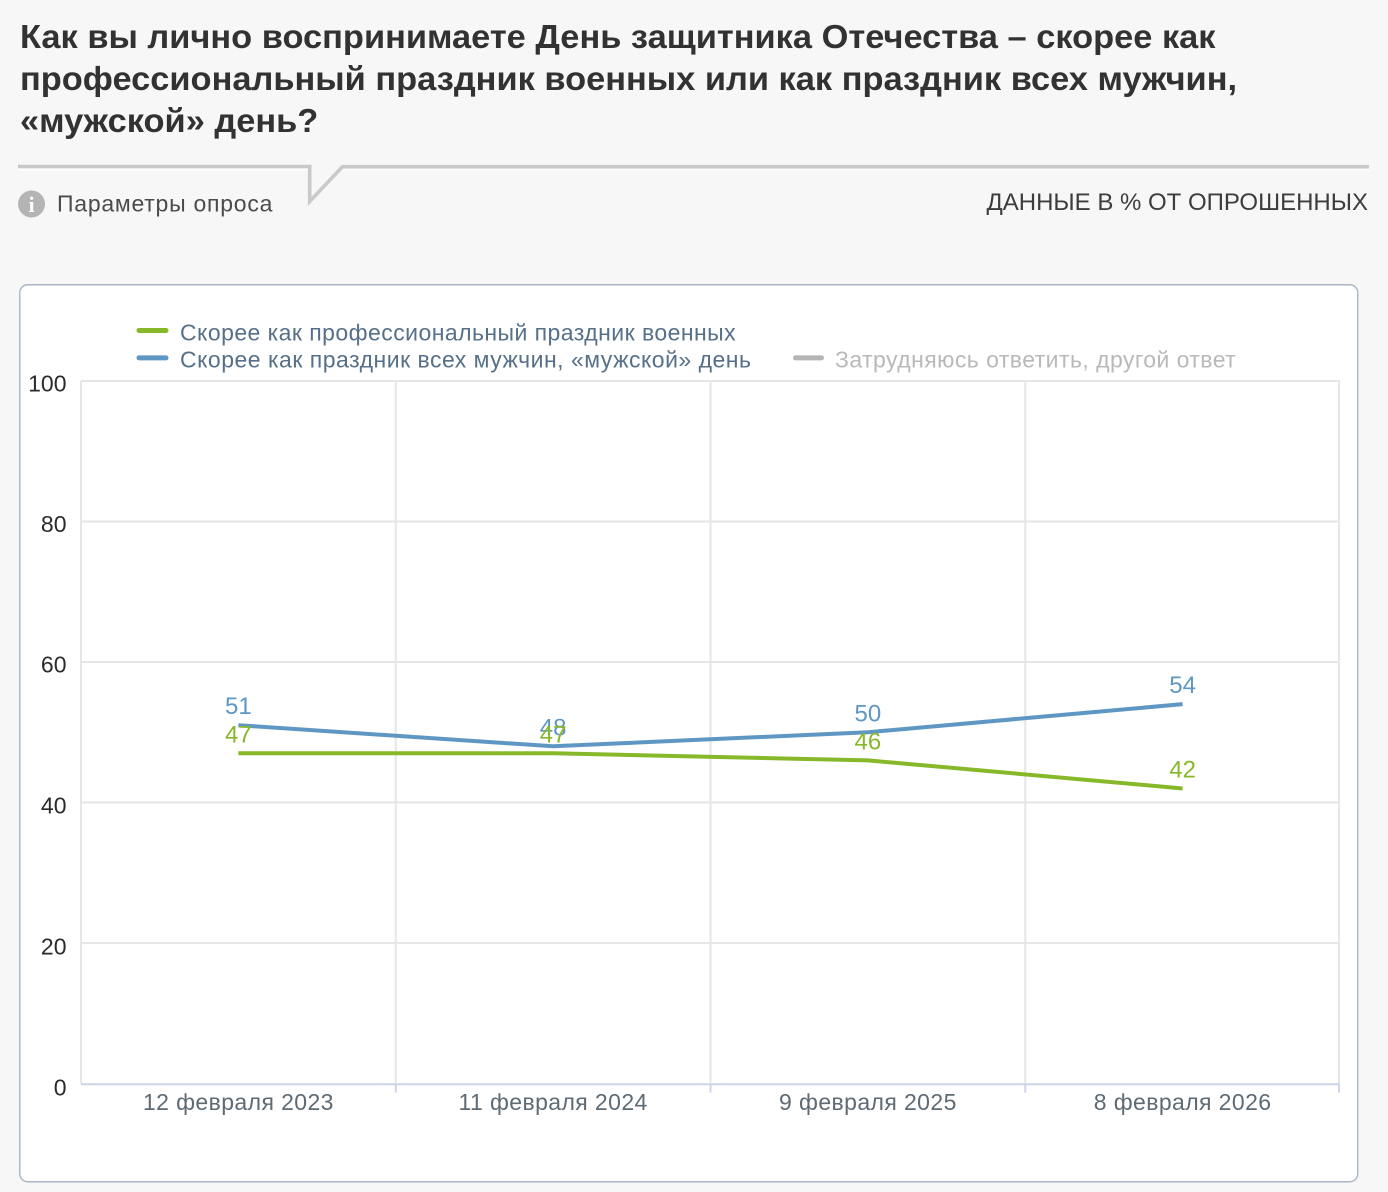  I want to click on svg-text: ДАННЫЕ В % ОТ ОПРОШЕННЫХ, so click(1177, 202).